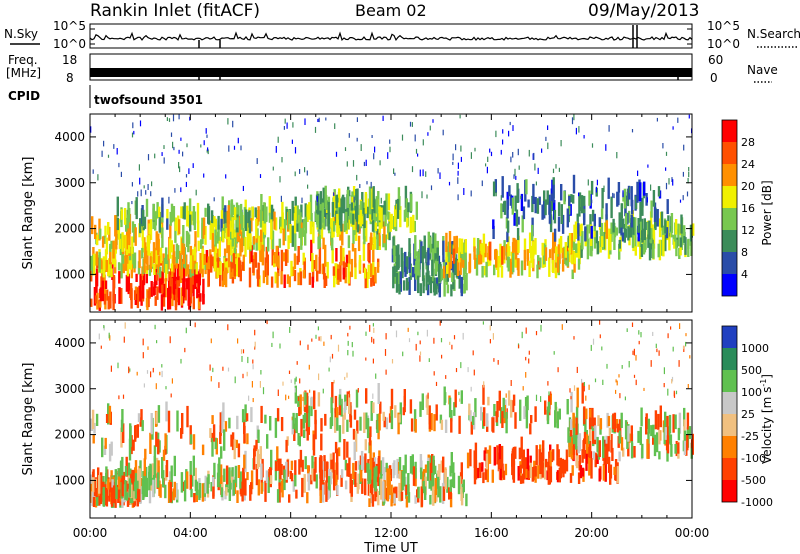  What do you see at coordinates (729, 219) in the screenshot?
I see `power-colorbar-segment` at bounding box center [729, 219].